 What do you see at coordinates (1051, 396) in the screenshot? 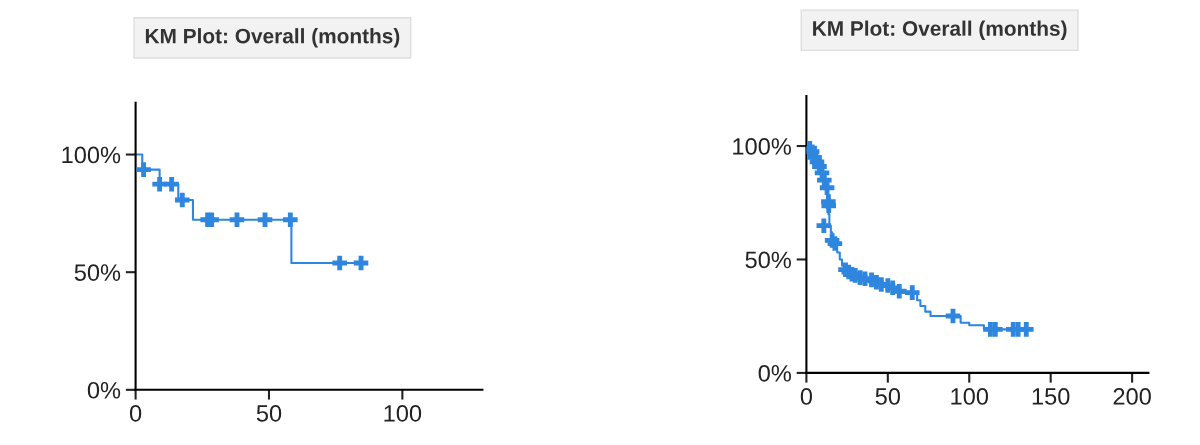
I see `x-tick-label: 150` at bounding box center [1051, 396].